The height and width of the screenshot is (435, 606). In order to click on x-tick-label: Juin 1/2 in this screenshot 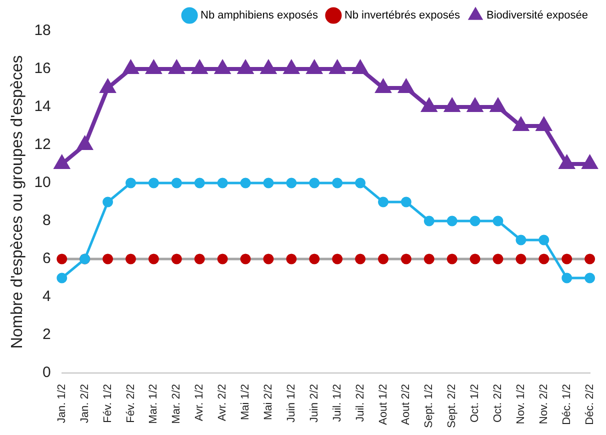, I will do `click(291, 403)`.